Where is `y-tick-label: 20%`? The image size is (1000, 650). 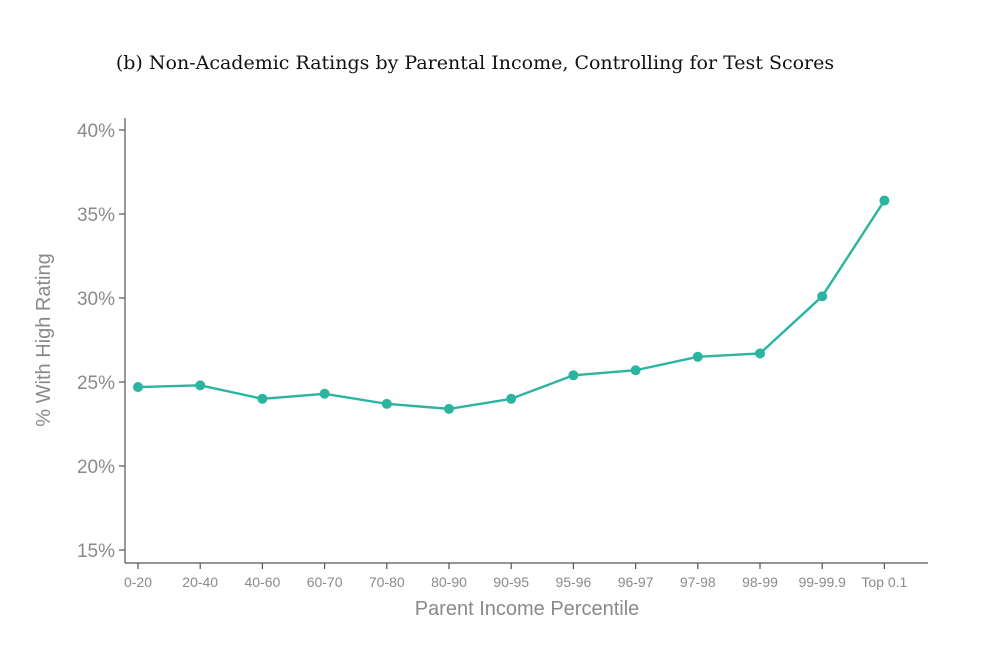
y-tick-label: 20% is located at coordinates (96, 467).